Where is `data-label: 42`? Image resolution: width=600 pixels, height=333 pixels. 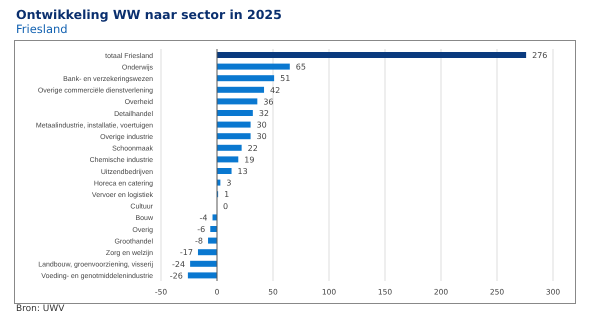 data-label: 42 is located at coordinates (275, 90).